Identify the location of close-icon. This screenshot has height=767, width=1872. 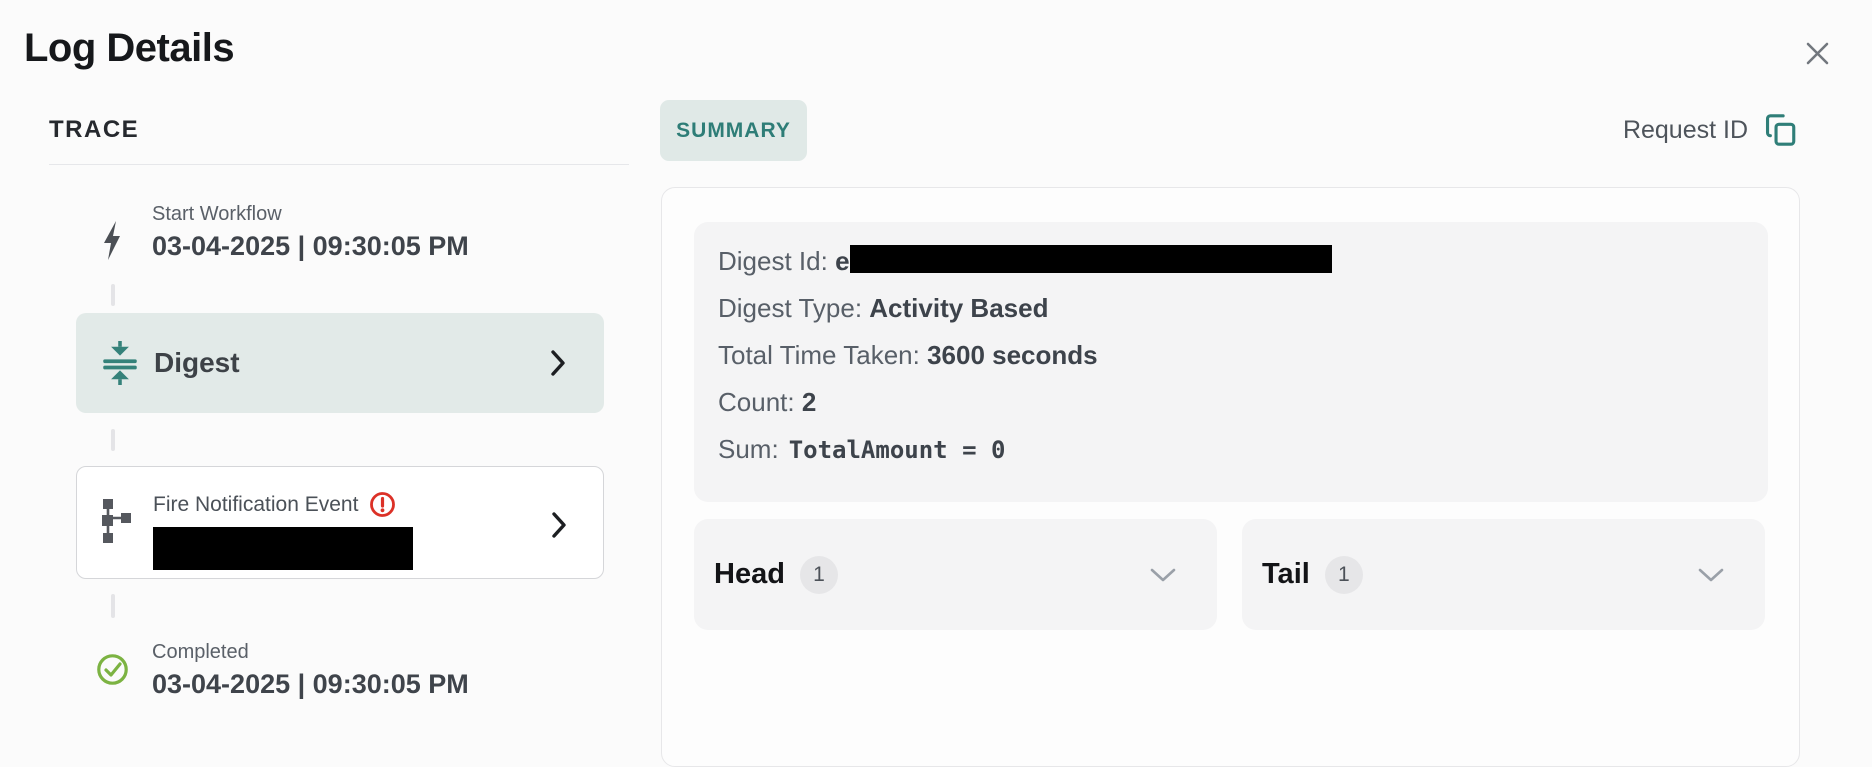
(1817, 53).